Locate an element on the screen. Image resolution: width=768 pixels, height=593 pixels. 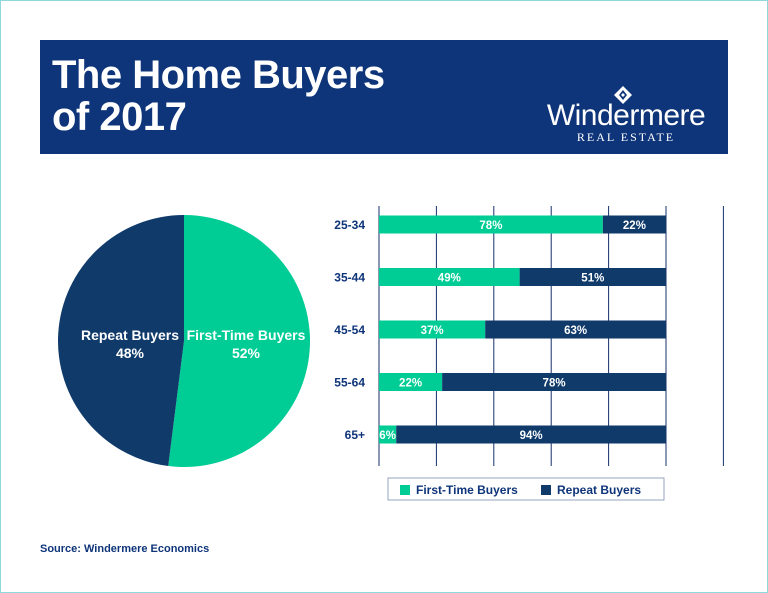
bar-value-label: 51% is located at coordinates (592, 279).